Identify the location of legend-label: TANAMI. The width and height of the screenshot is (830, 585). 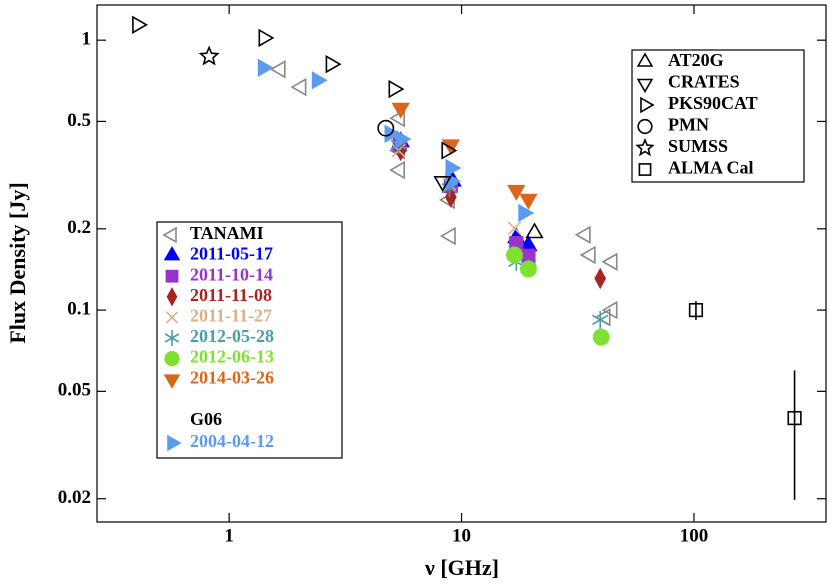
(227, 233).